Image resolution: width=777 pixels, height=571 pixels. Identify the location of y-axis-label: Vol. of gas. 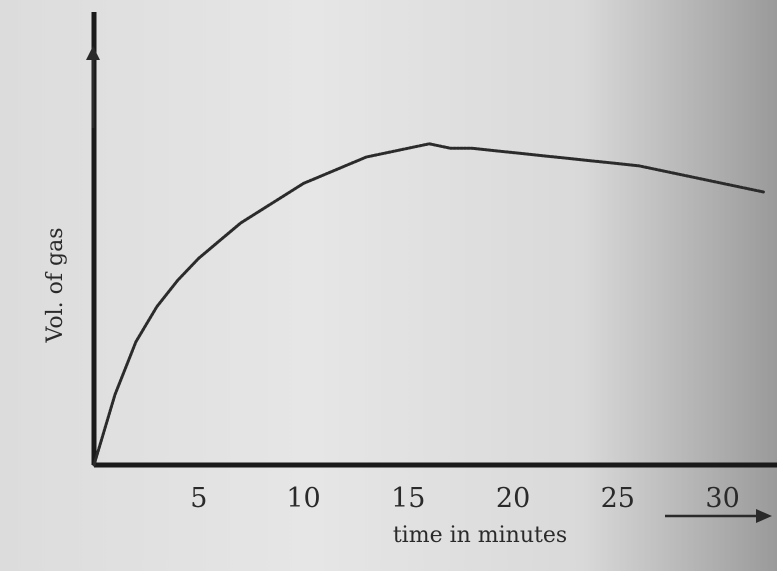
(55, 285).